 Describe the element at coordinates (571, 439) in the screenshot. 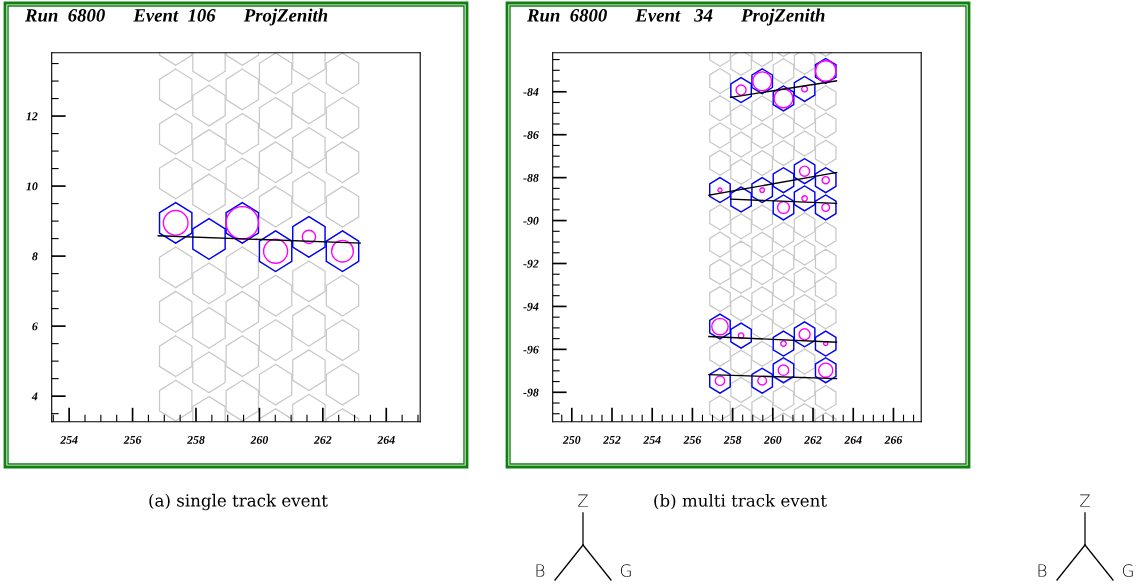

I see `x-tick-label: 250` at that location.